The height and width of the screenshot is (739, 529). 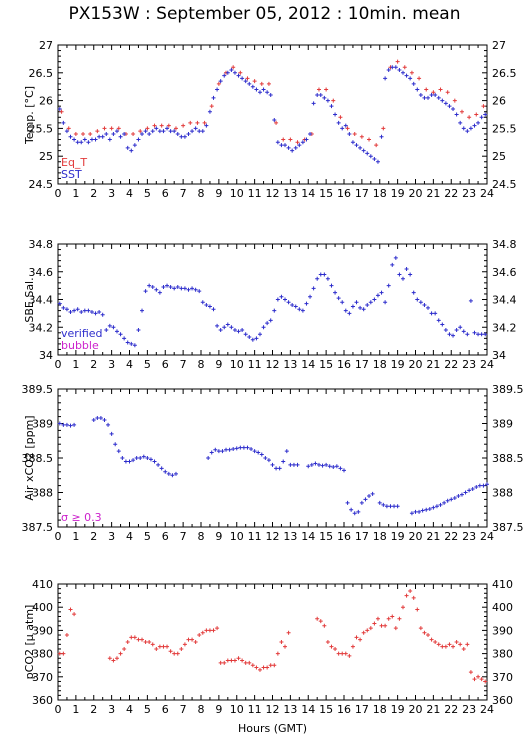 What do you see at coordinates (502, 424) in the screenshot?
I see `y-tick-label-right: 389` at bounding box center [502, 424].